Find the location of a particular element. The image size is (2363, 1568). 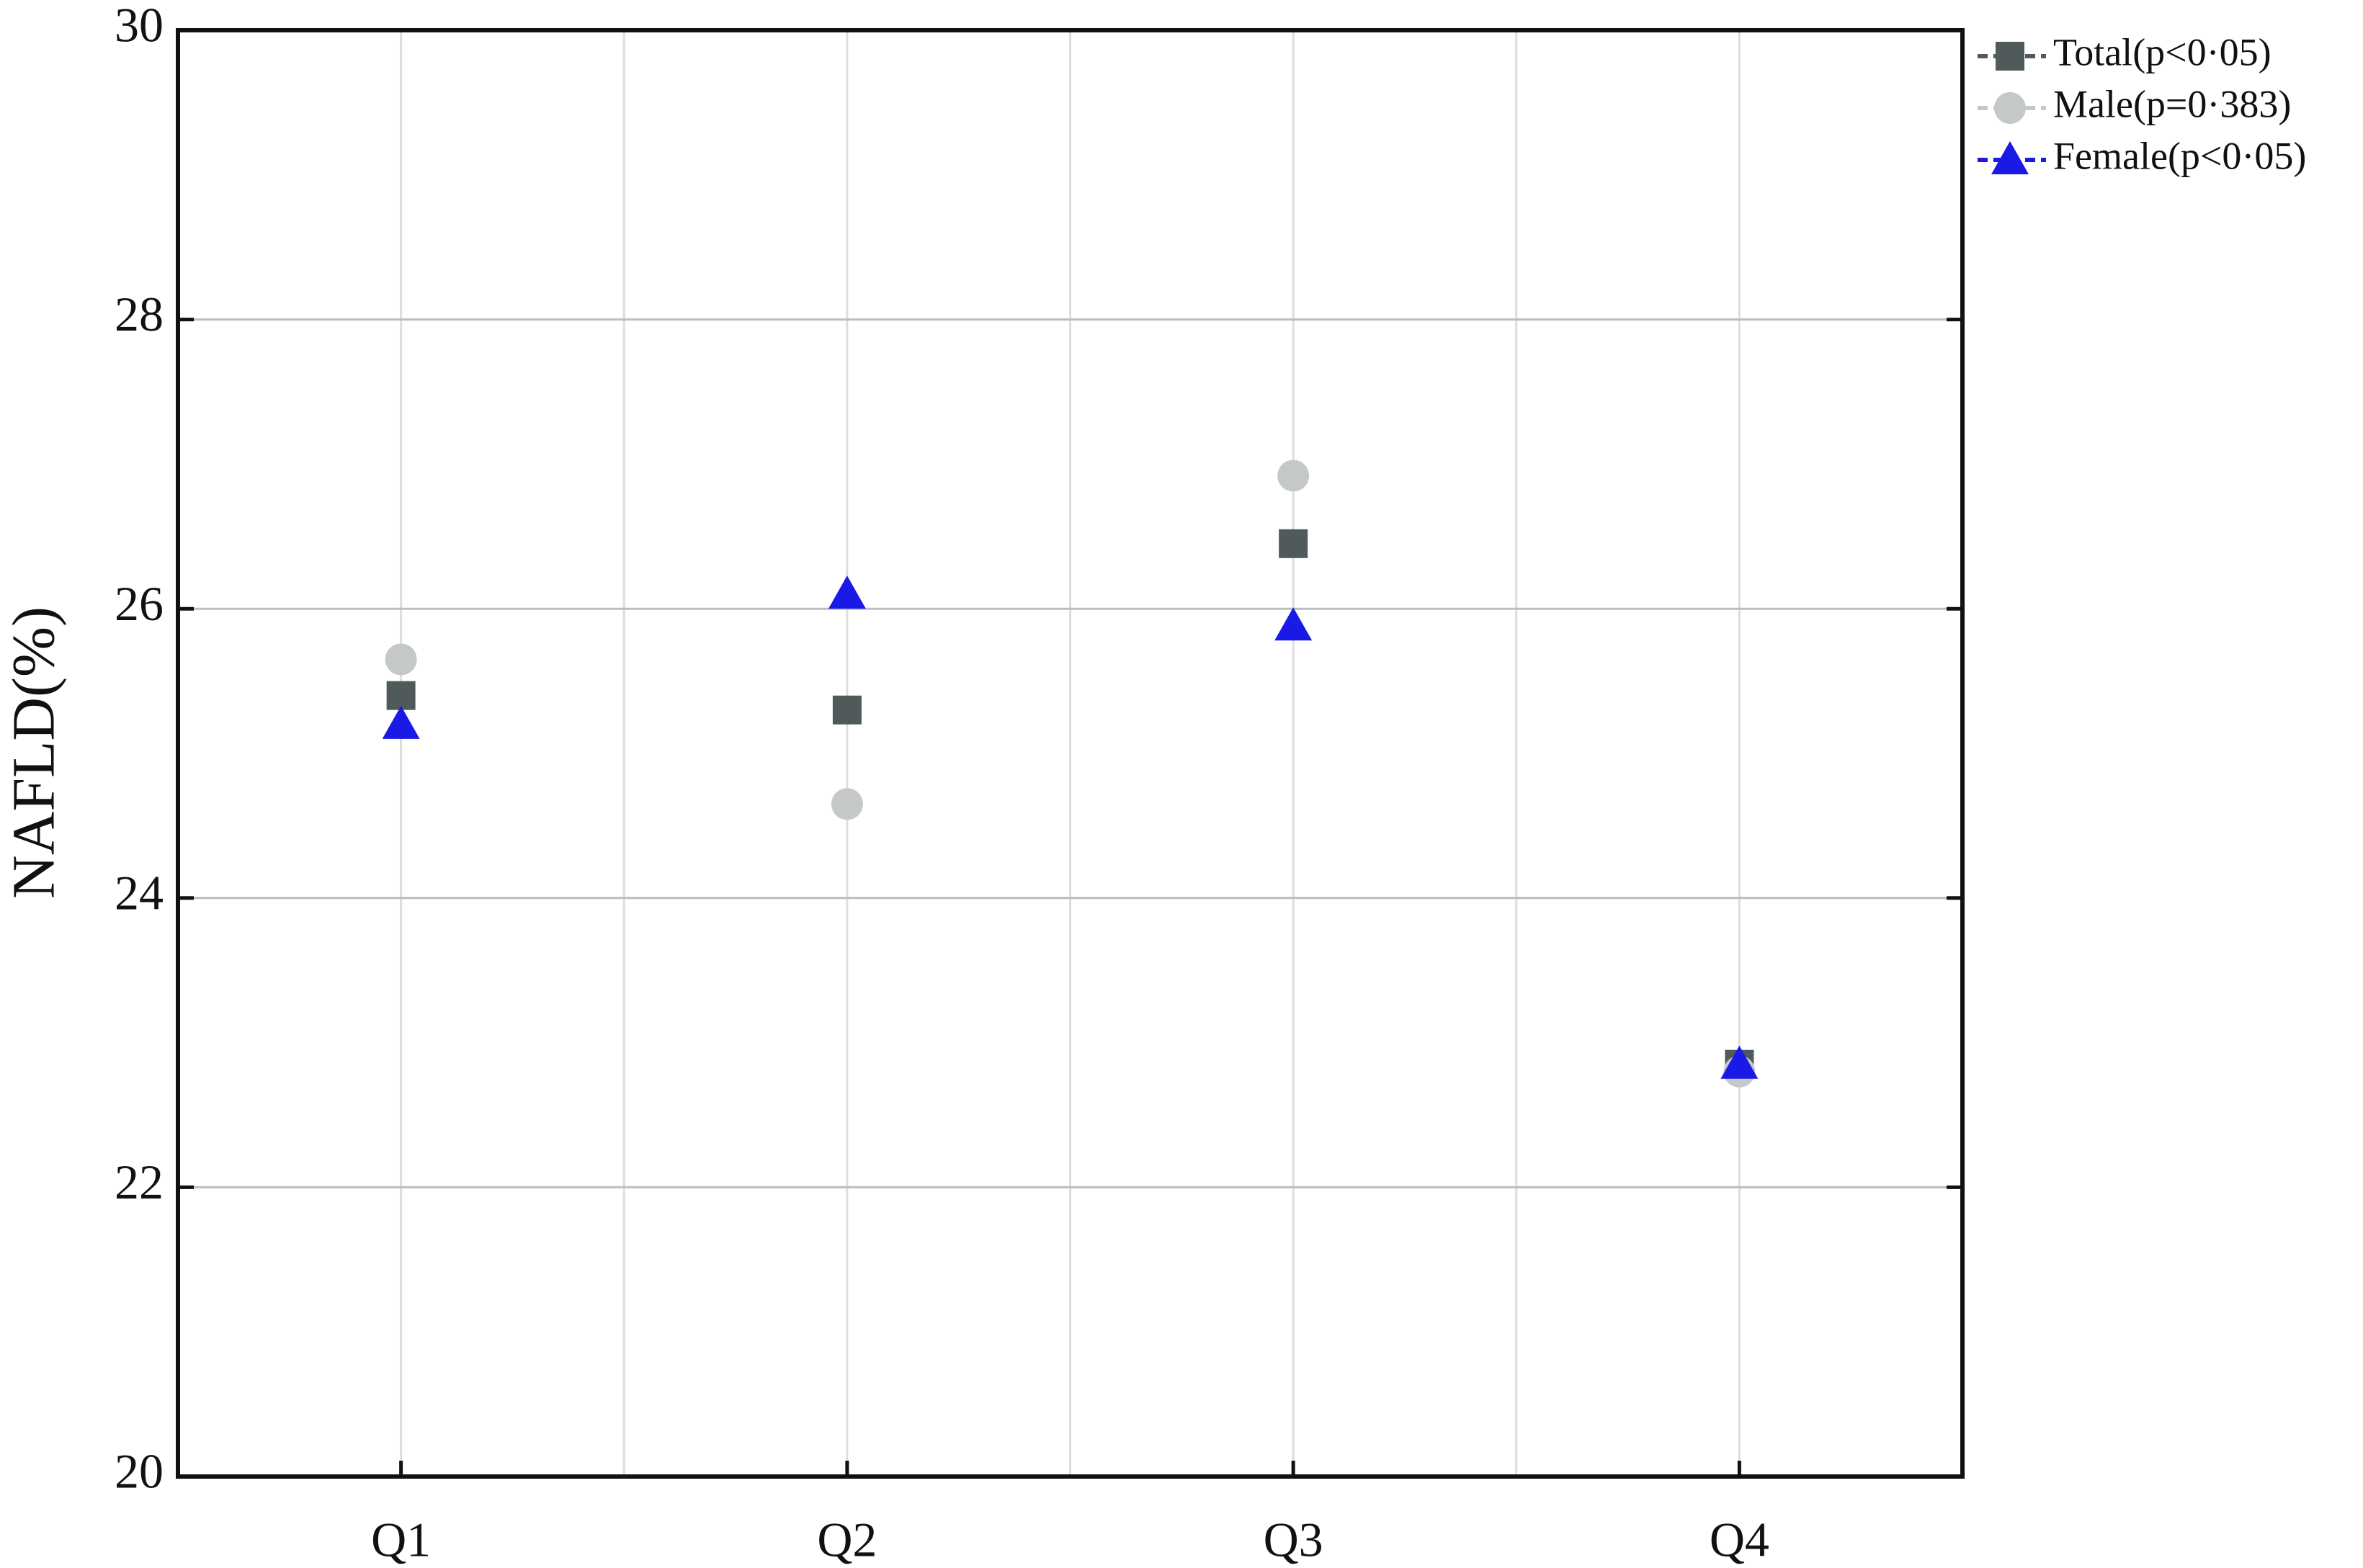

x-tick-label: Q1 is located at coordinates (401, 1540).